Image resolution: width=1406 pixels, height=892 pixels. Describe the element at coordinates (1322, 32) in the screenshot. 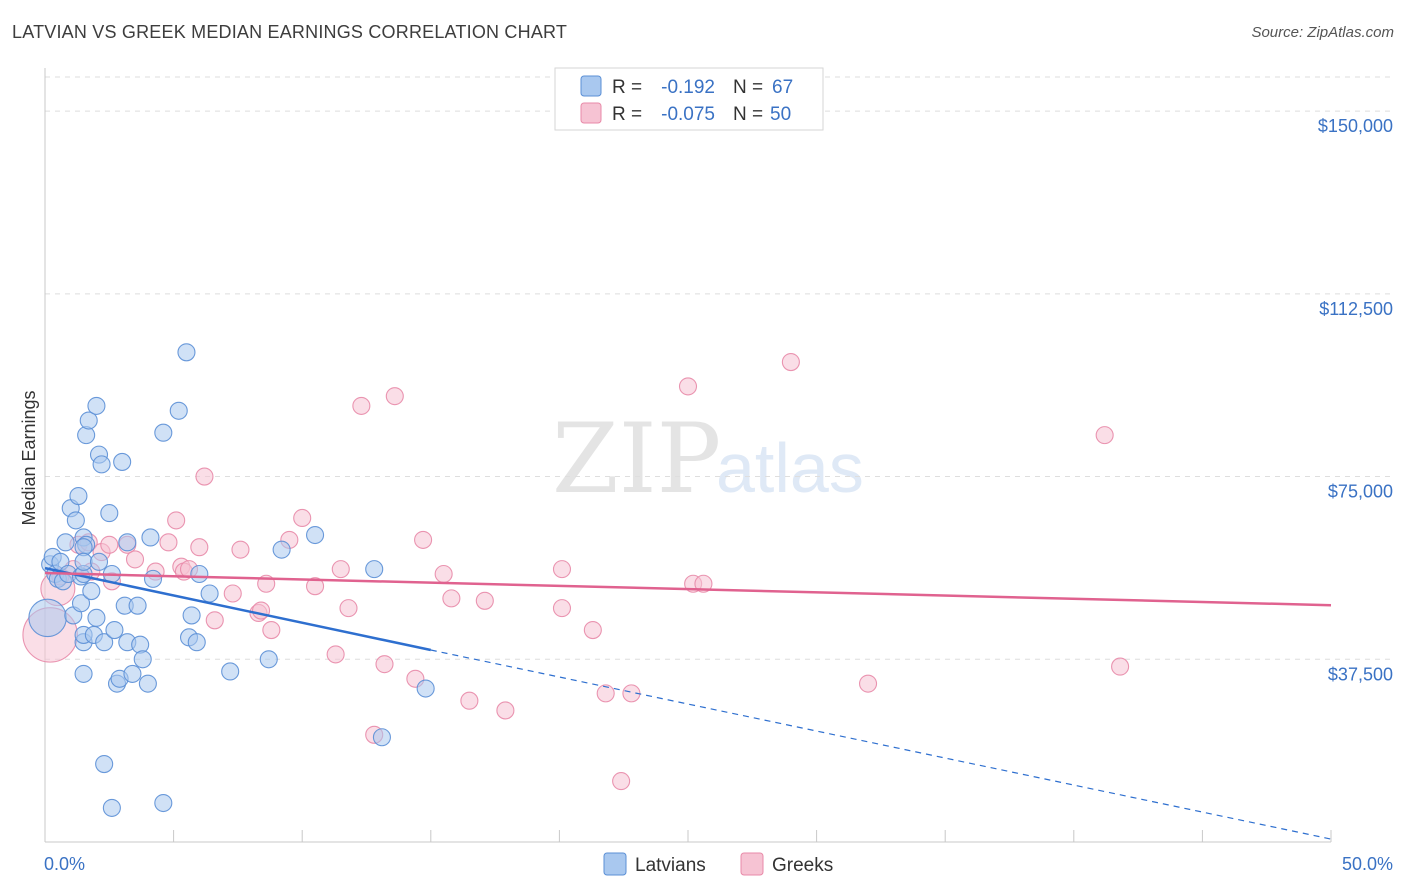

I see `source-label: Source: ZipAtlas.com` at that location.